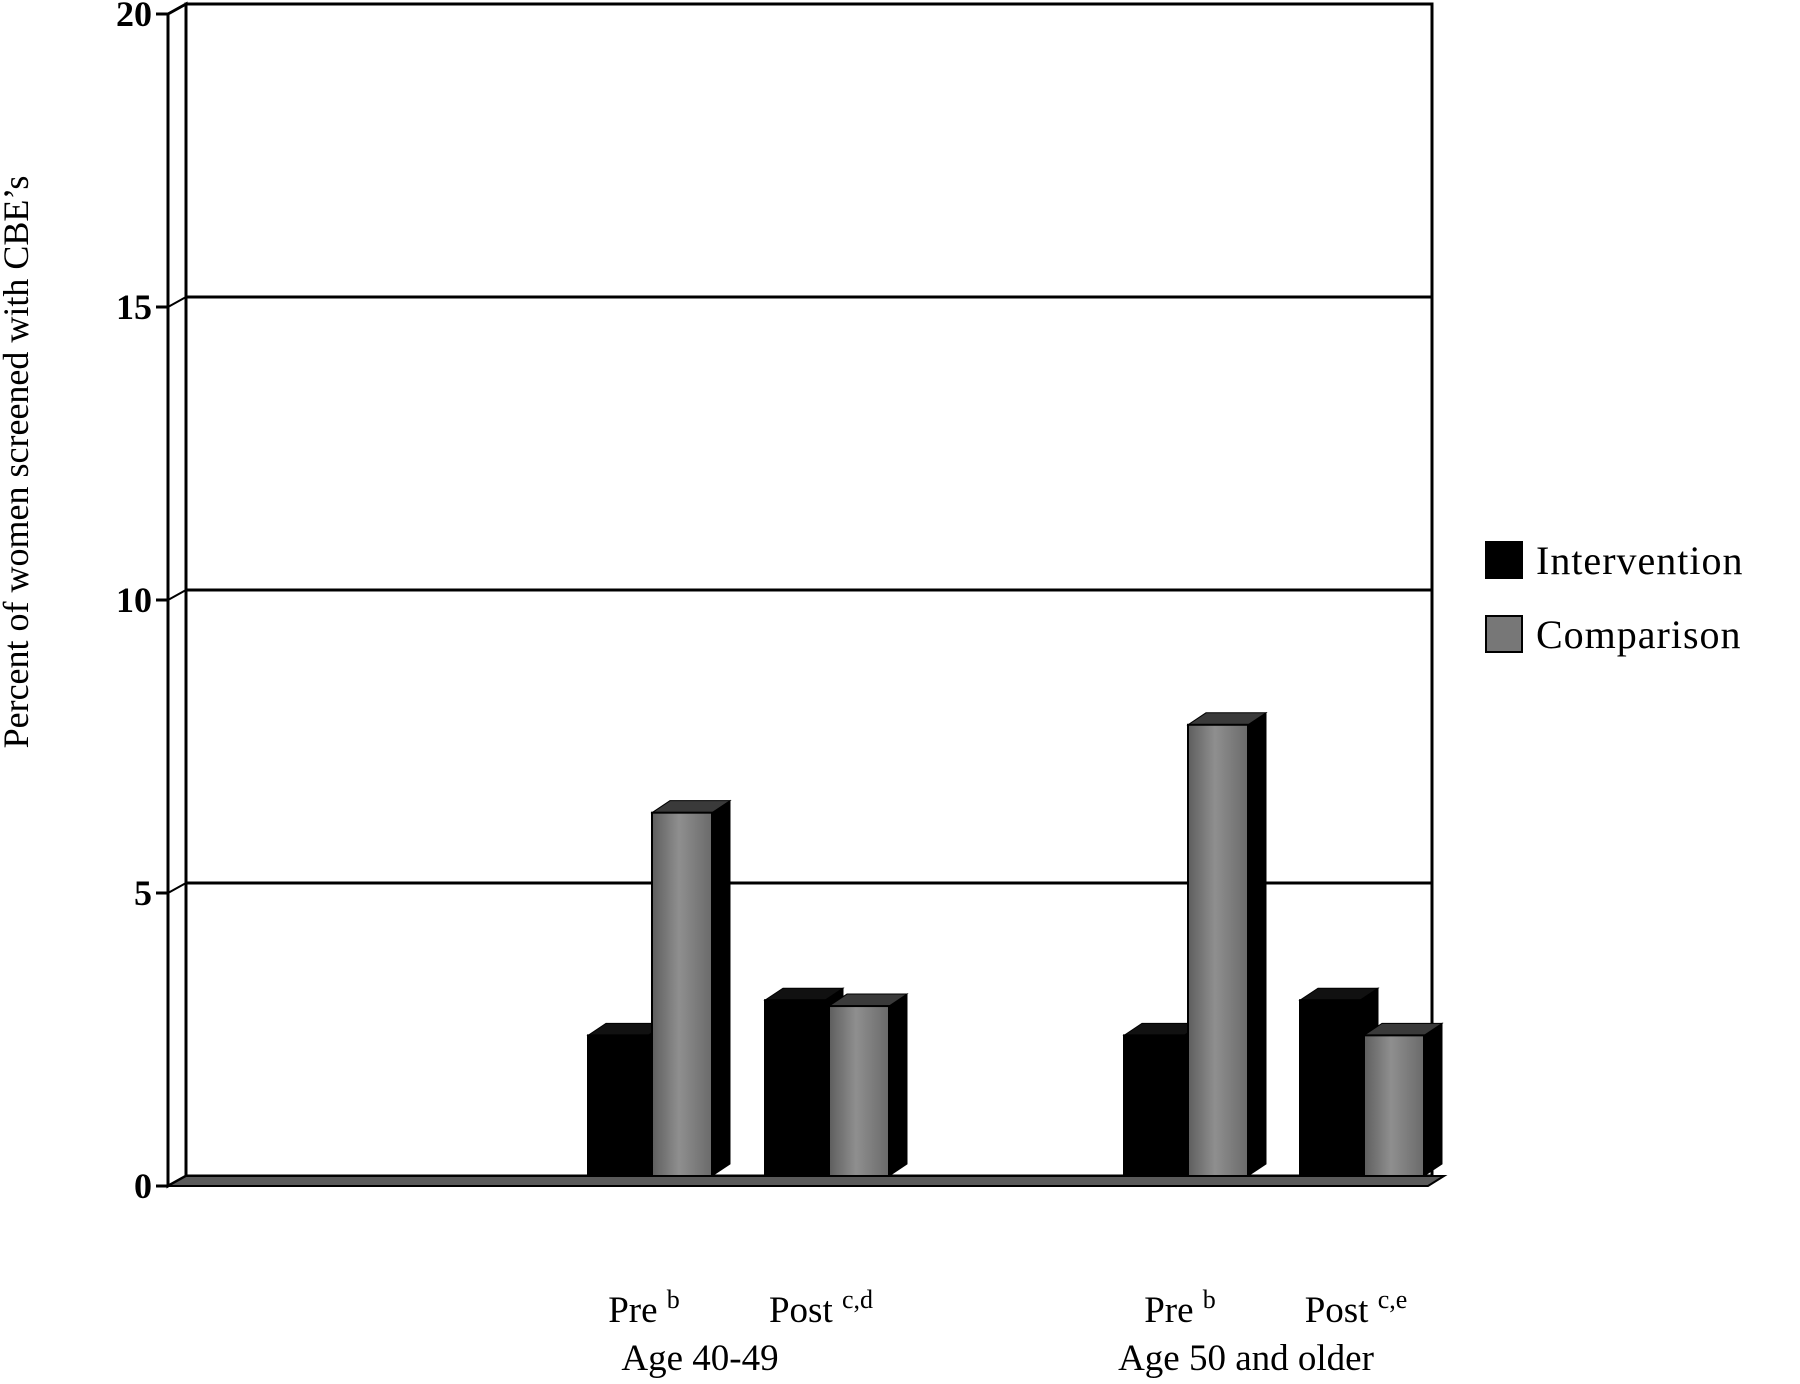 The width and height of the screenshot is (1800, 1384). What do you see at coordinates (806, 1181) in the screenshot?
I see `plot-floor` at bounding box center [806, 1181].